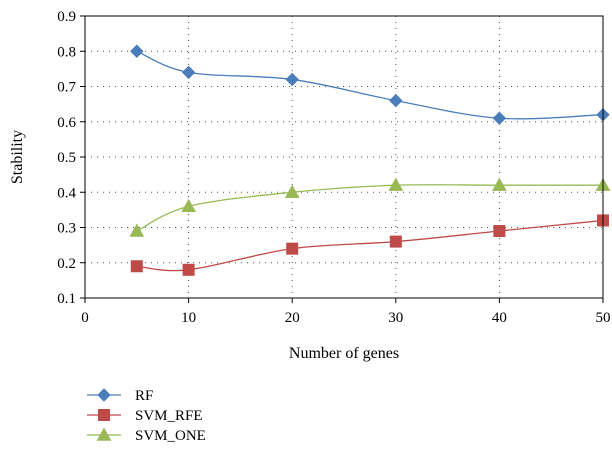 This screenshot has width=612, height=460. I want to click on y-tick-label: 0.5, so click(66, 158).